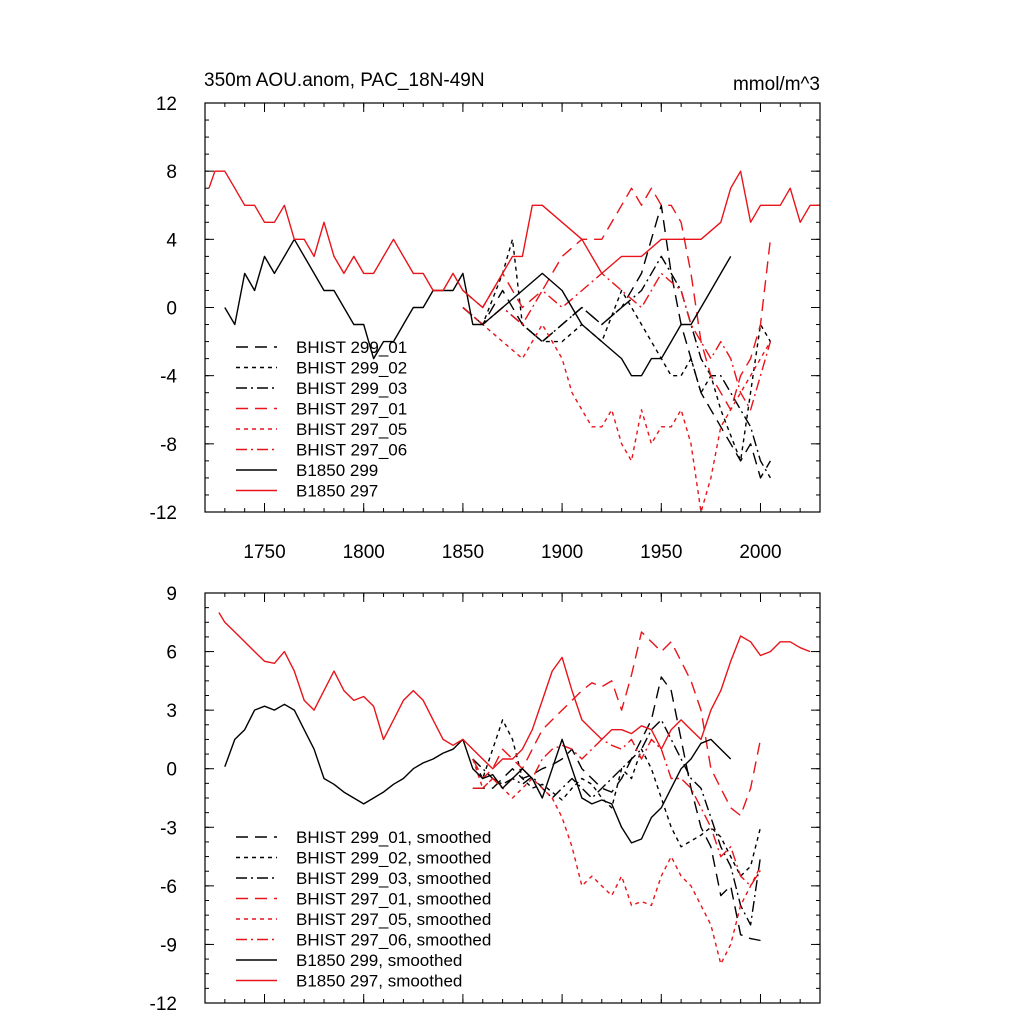 Image resolution: width=1024 pixels, height=1024 pixels. Describe the element at coordinates (393, 837) in the screenshot. I see `legend-label: BHIST 299_01, smoothed` at that location.